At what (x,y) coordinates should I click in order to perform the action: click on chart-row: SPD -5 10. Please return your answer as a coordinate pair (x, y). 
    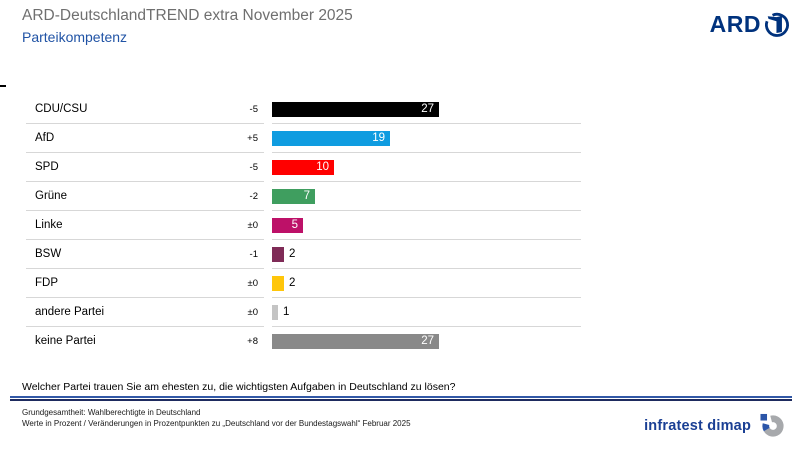
    Looking at the image, I should click on (400, 167).